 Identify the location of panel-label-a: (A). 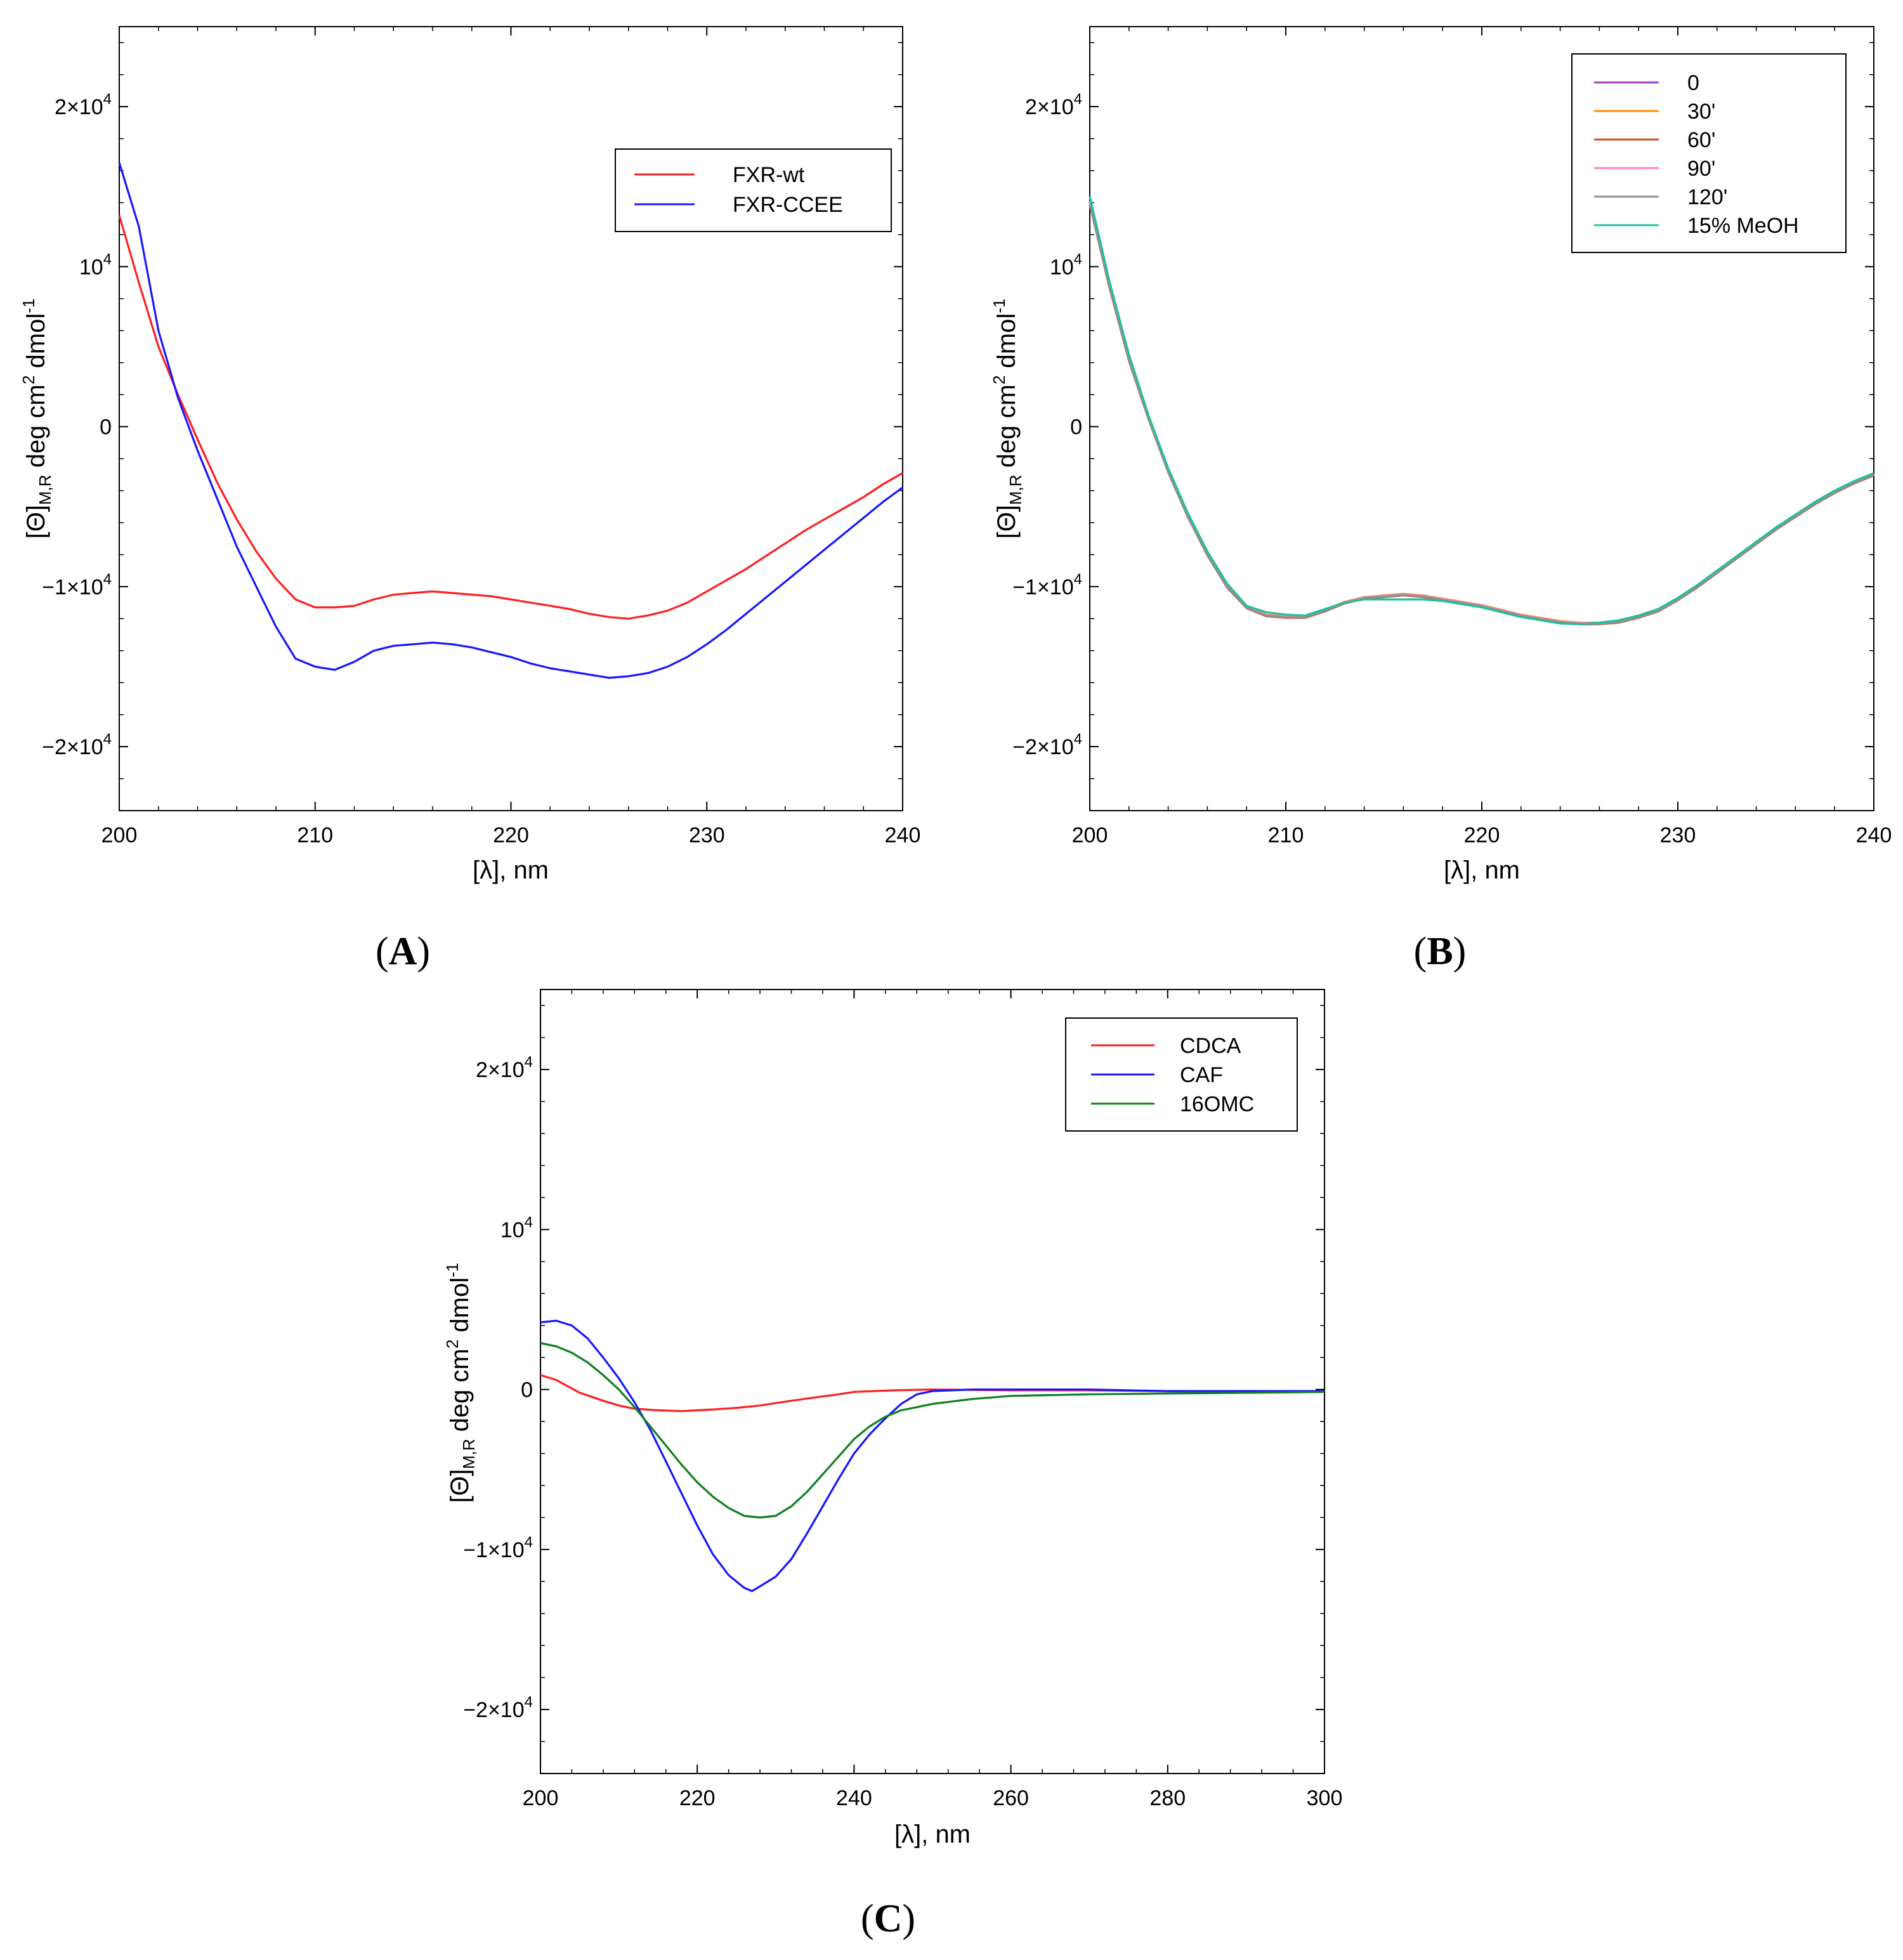
(403, 951).